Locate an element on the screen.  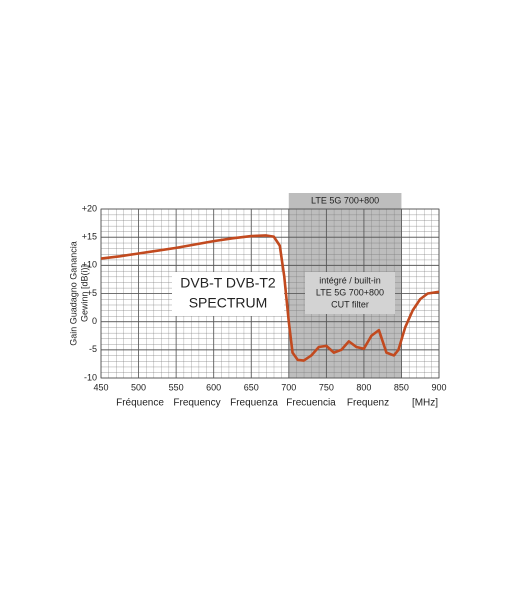
y-tick-label: -5 is located at coordinates (93, 349).